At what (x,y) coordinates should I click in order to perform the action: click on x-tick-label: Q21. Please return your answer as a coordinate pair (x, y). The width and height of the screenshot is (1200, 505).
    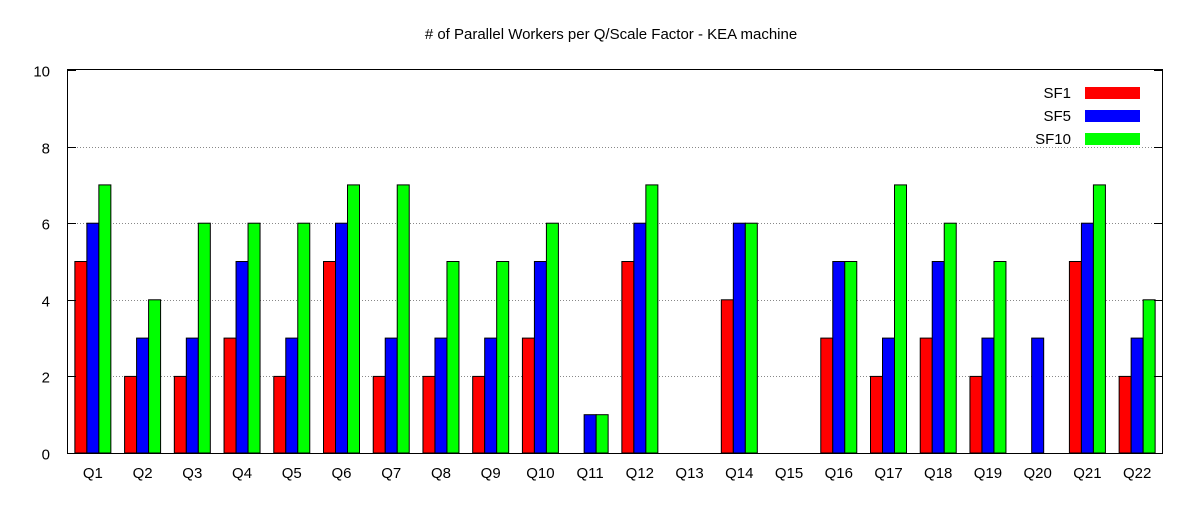
    Looking at the image, I should click on (1087, 473).